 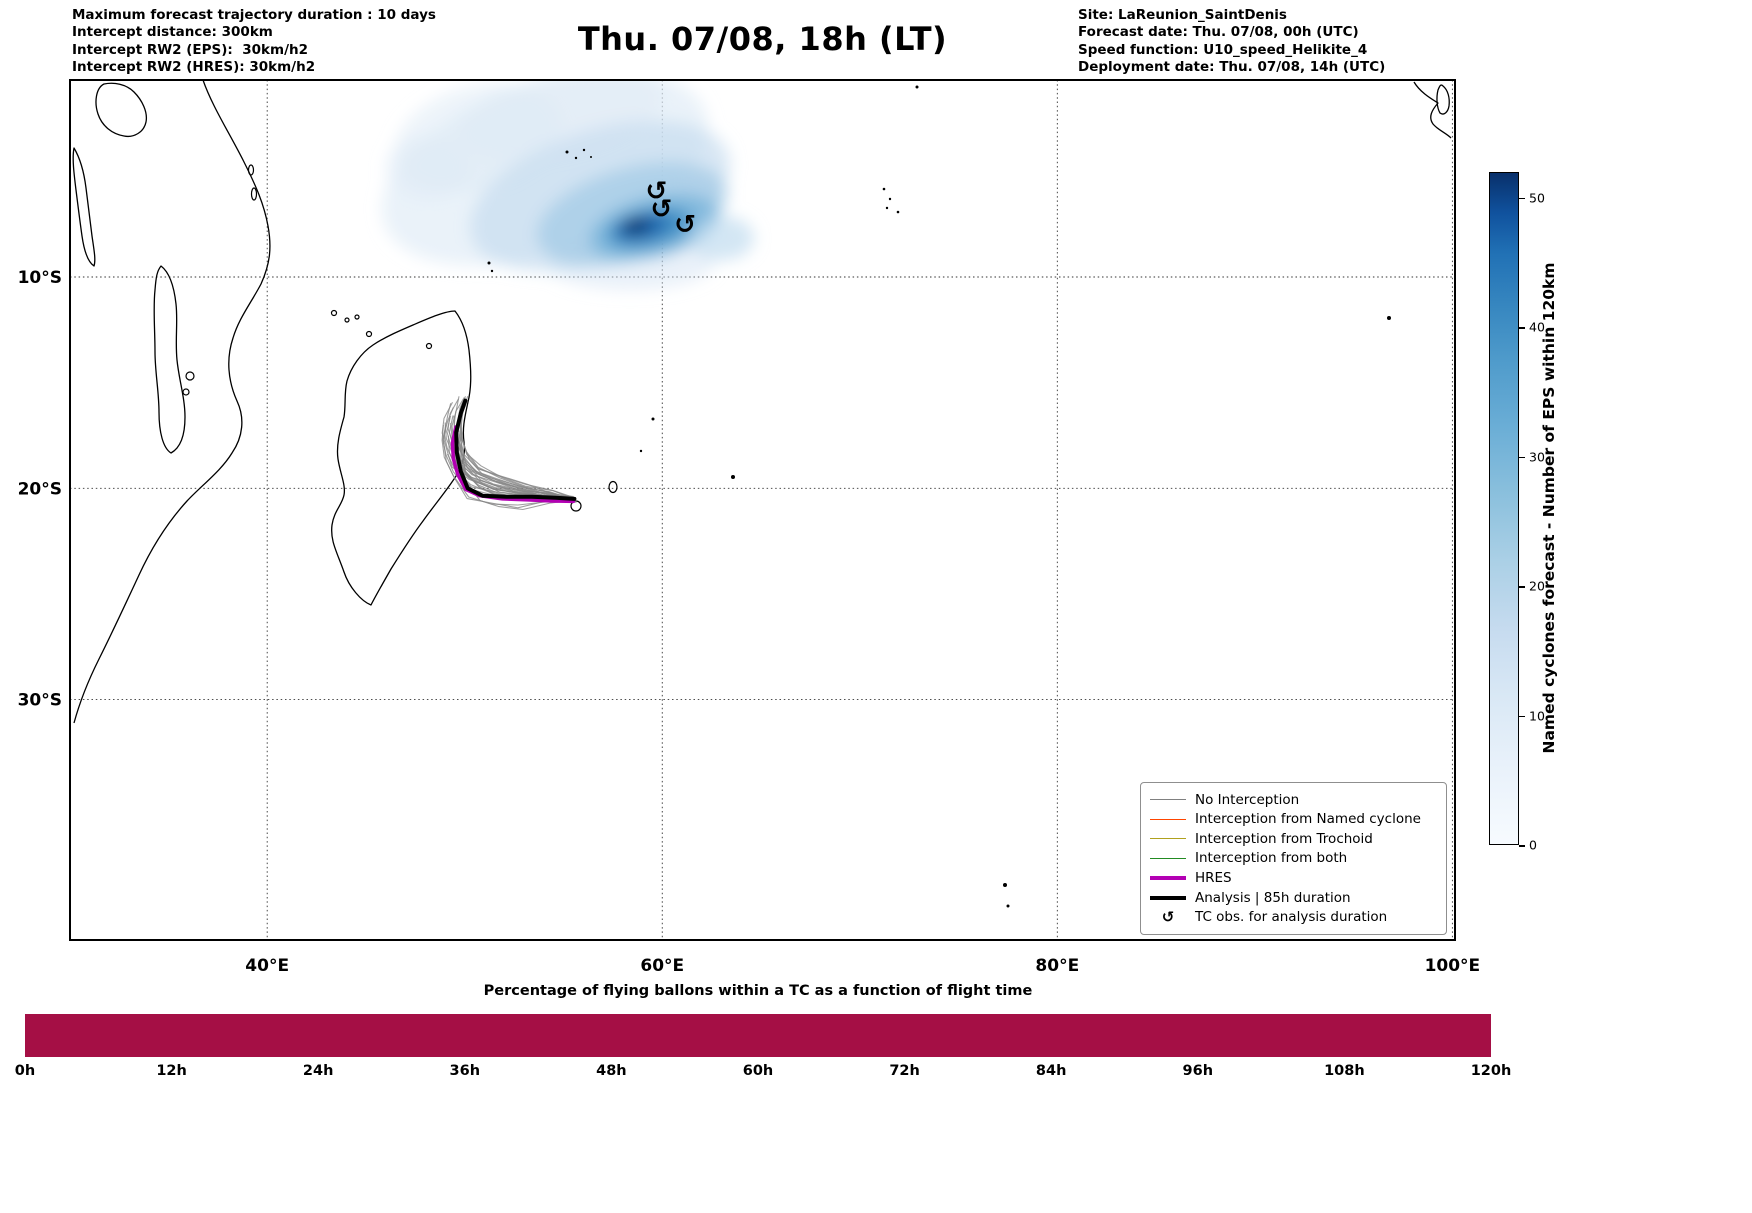 What do you see at coordinates (567, 185) in the screenshot?
I see `tc-density-heatmap` at bounding box center [567, 185].